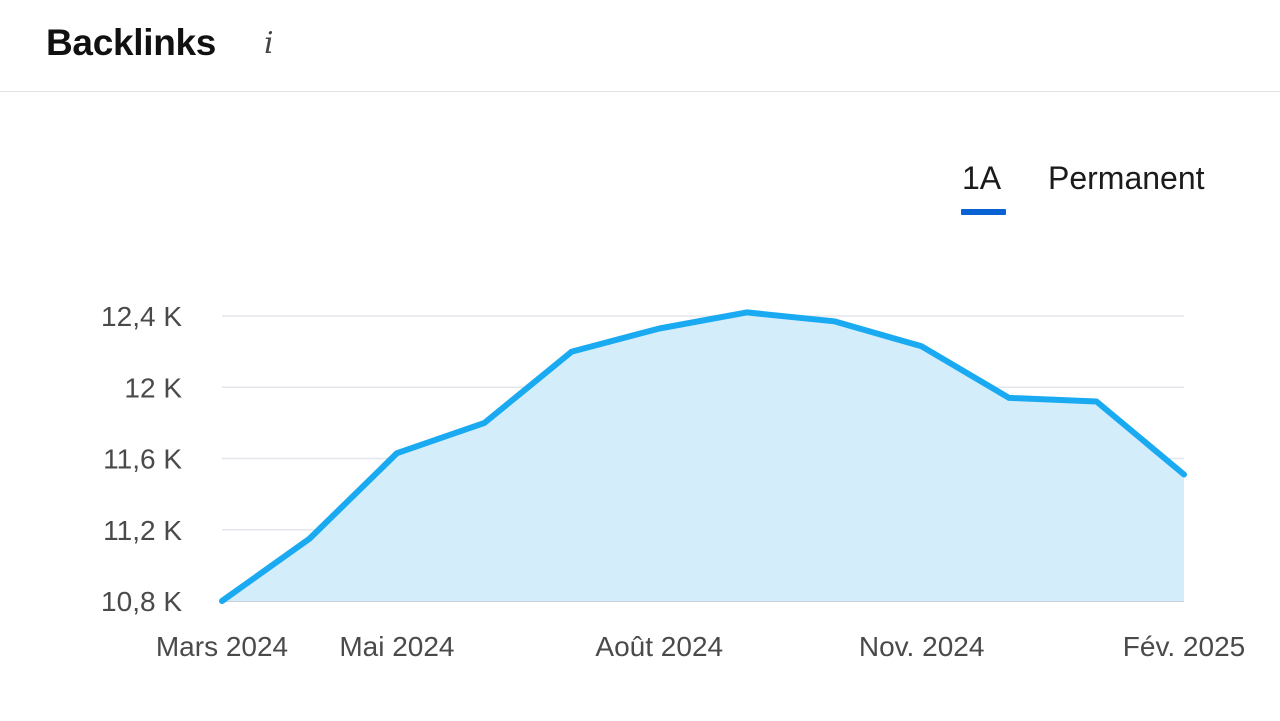 The image size is (1280, 721). Describe the element at coordinates (142, 459) in the screenshot. I see `y-tick-label: 11,6 K` at that location.